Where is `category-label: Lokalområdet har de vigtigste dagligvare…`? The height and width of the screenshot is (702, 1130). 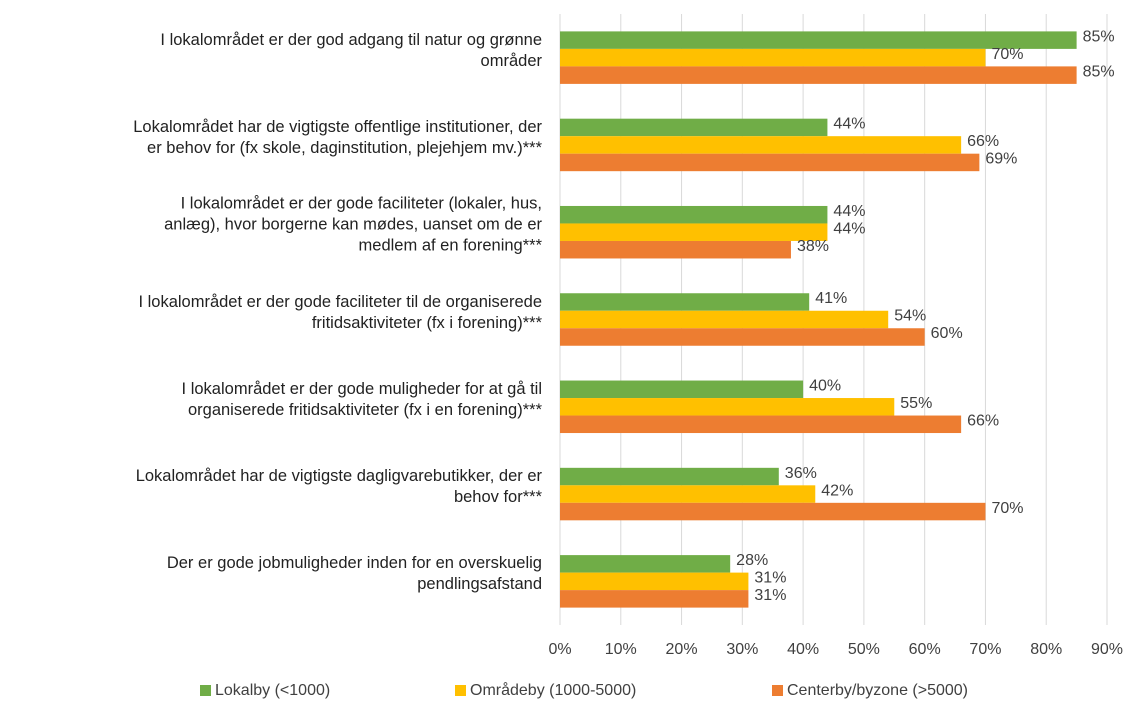
category-label: Lokalområdet har de vigtigste dagligvare… is located at coordinates (338, 487).